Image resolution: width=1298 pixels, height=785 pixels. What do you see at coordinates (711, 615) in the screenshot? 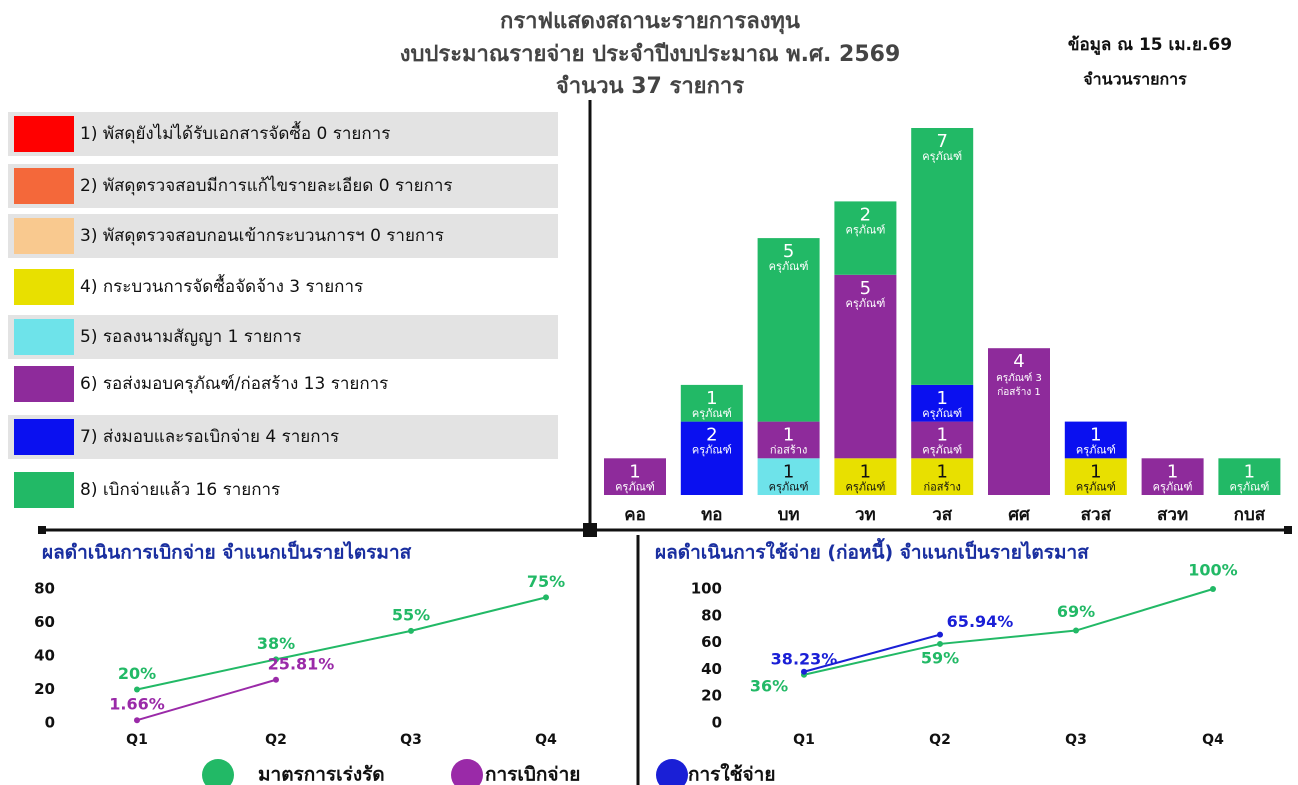
I see `y-tick-label: 80` at bounding box center [711, 615].